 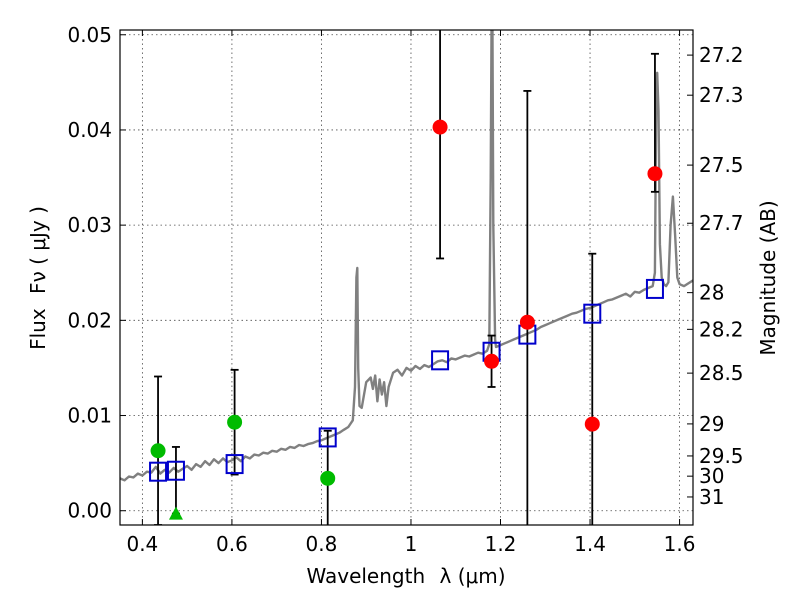 I want to click on x-tick-label: 0.8, so click(x=322, y=544).